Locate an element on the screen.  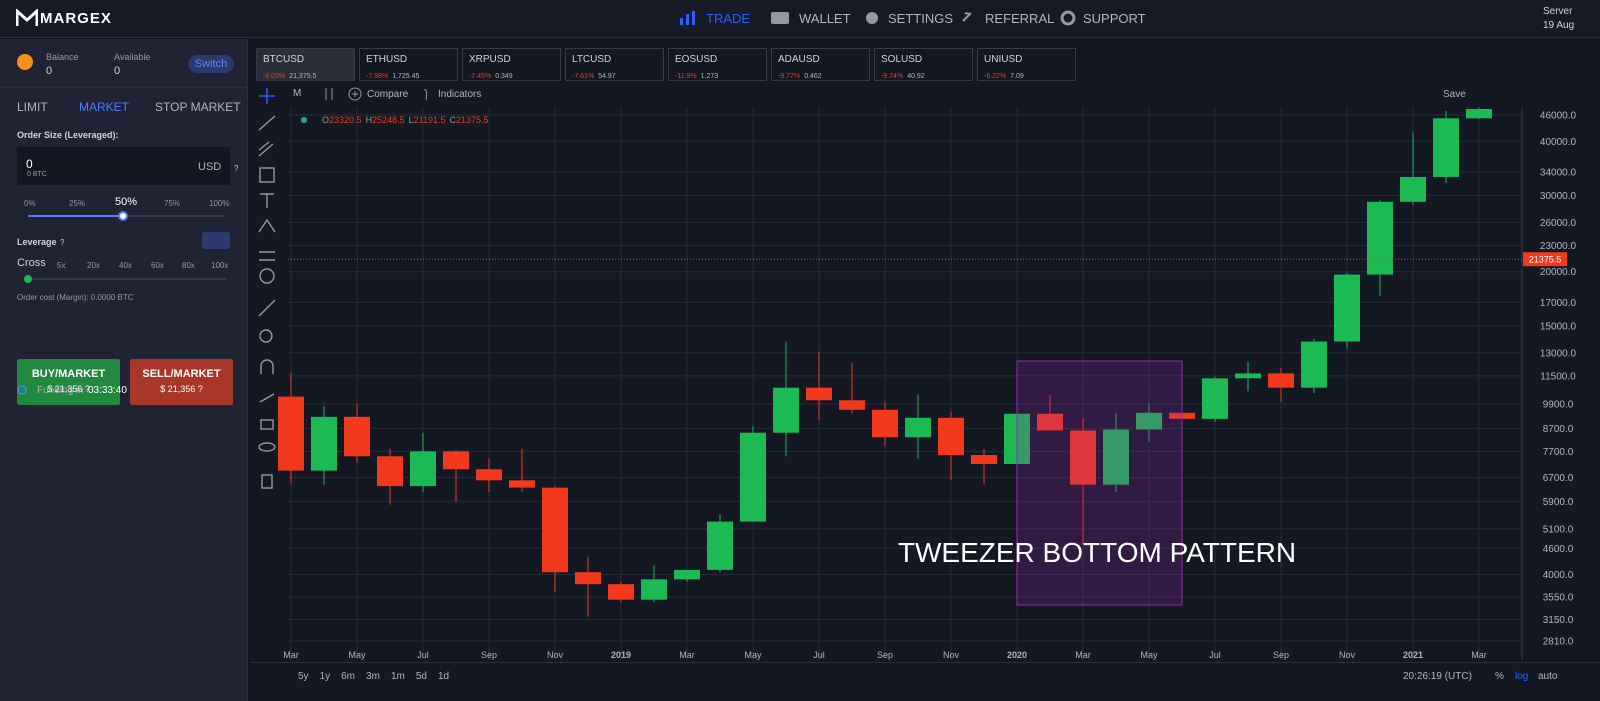
pen-toggle is located at coordinates (184, 240).